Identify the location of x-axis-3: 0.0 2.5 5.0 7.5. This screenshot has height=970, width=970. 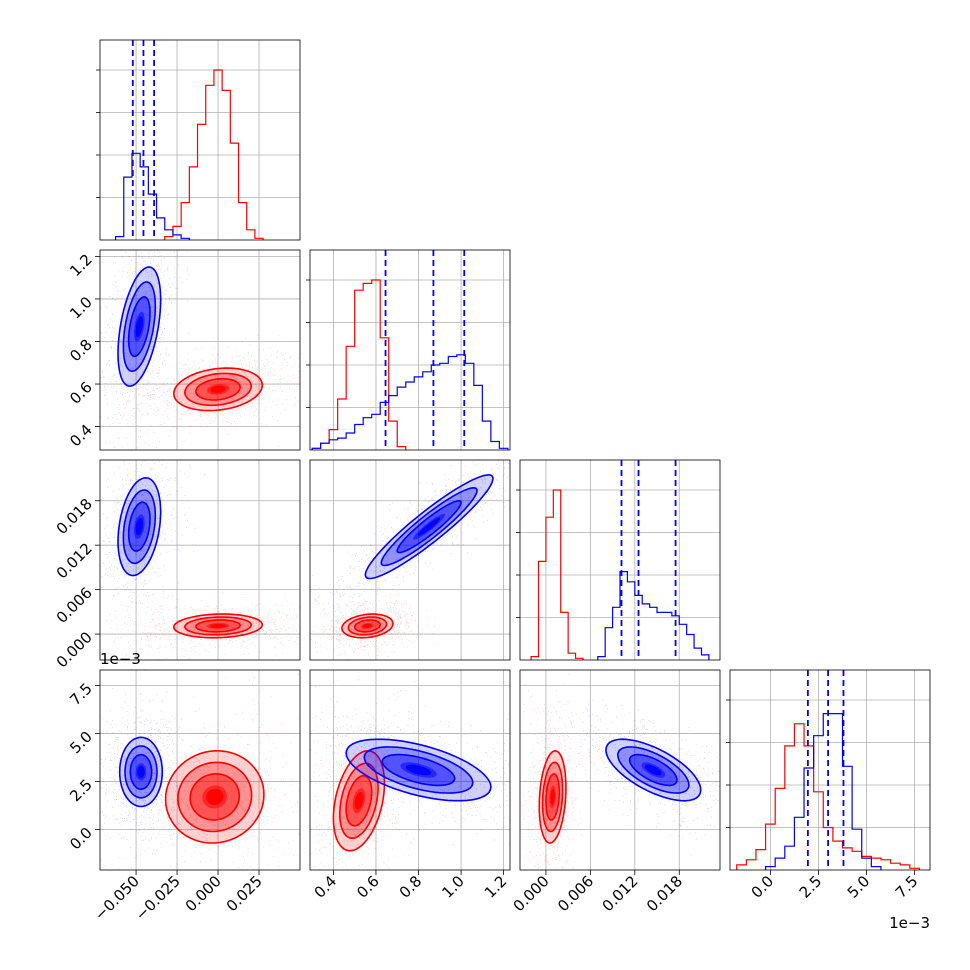
(835, 886).